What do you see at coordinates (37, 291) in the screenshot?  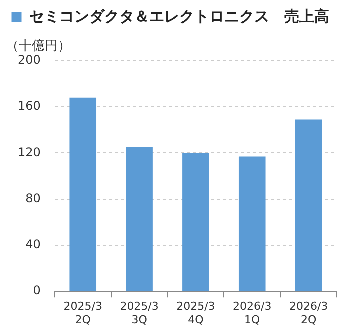 I see `y-tick-label: 0` at bounding box center [37, 291].